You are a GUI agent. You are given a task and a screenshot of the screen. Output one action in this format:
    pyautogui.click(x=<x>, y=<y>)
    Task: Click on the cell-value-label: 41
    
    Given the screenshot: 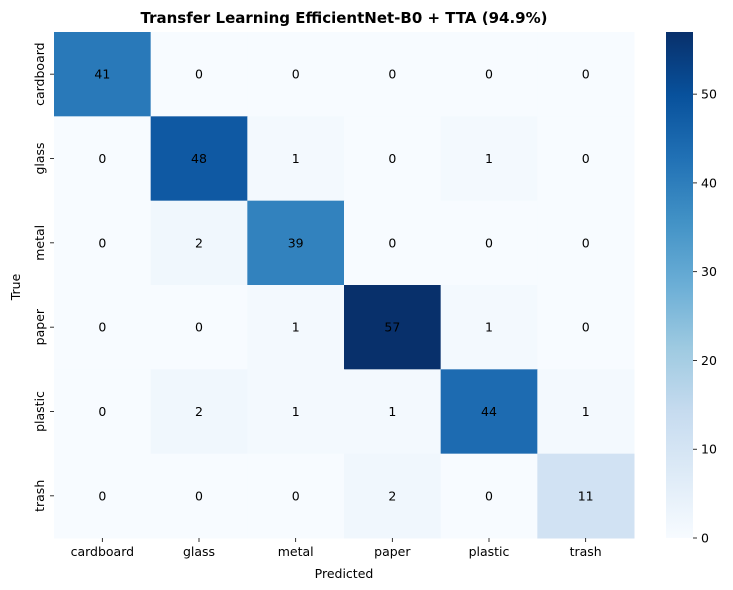 What is the action you would take?
    pyautogui.click(x=102, y=74)
    